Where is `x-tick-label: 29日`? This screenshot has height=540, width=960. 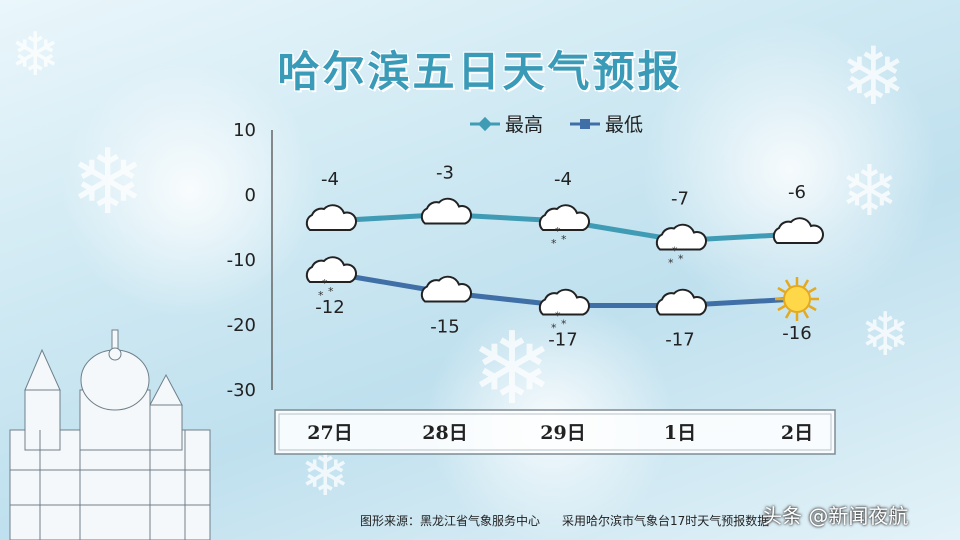 x-tick-label: 29日 is located at coordinates (562, 433).